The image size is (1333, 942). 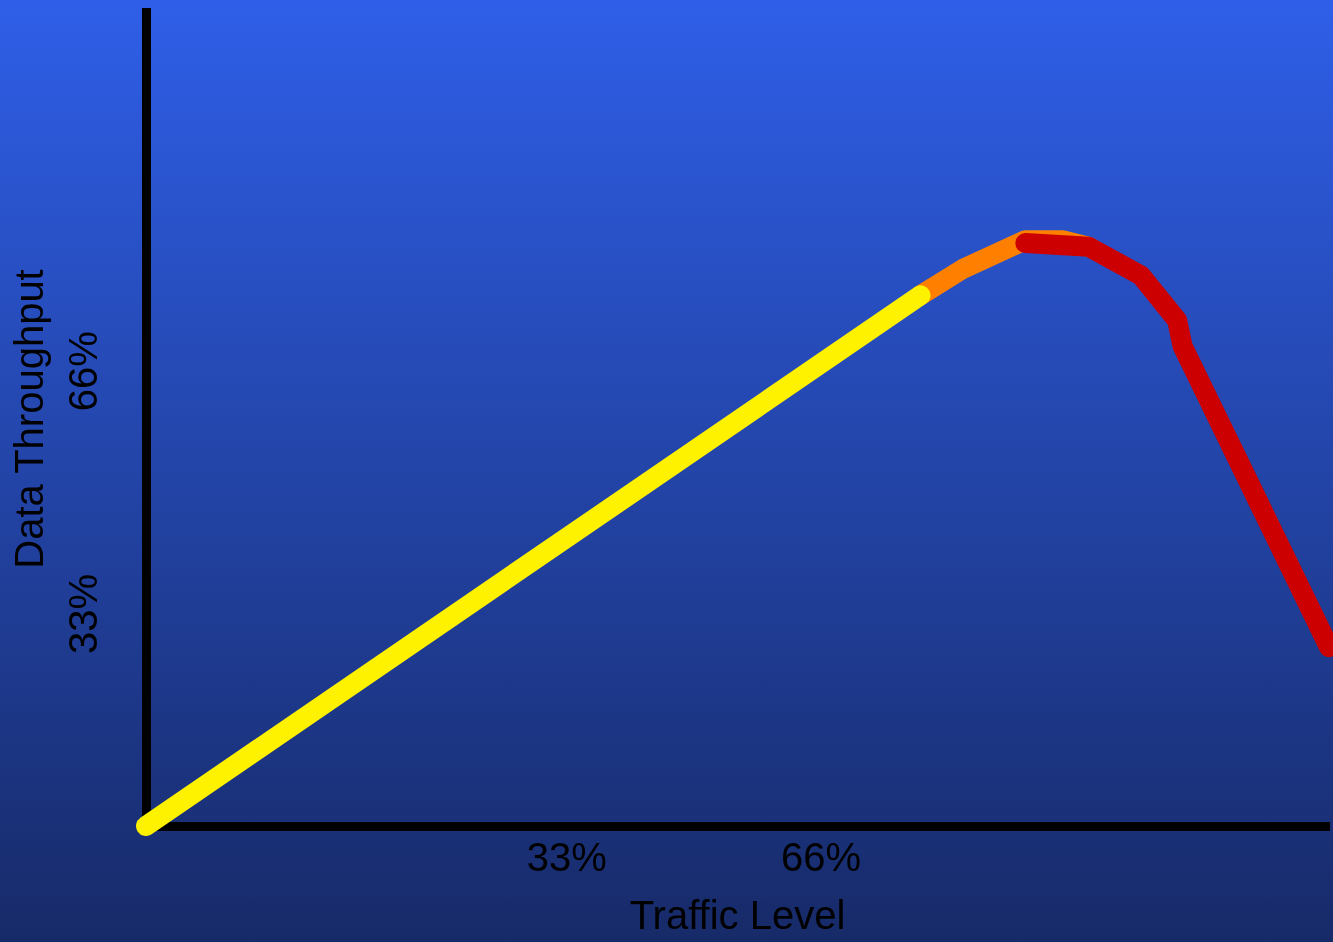 What do you see at coordinates (29, 419) in the screenshot?
I see `y-axis-title: Data Throughput` at bounding box center [29, 419].